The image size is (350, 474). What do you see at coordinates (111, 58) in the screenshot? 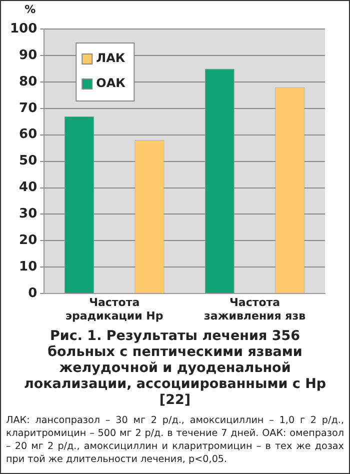
I see `legend-label: ЛАК` at bounding box center [111, 58].